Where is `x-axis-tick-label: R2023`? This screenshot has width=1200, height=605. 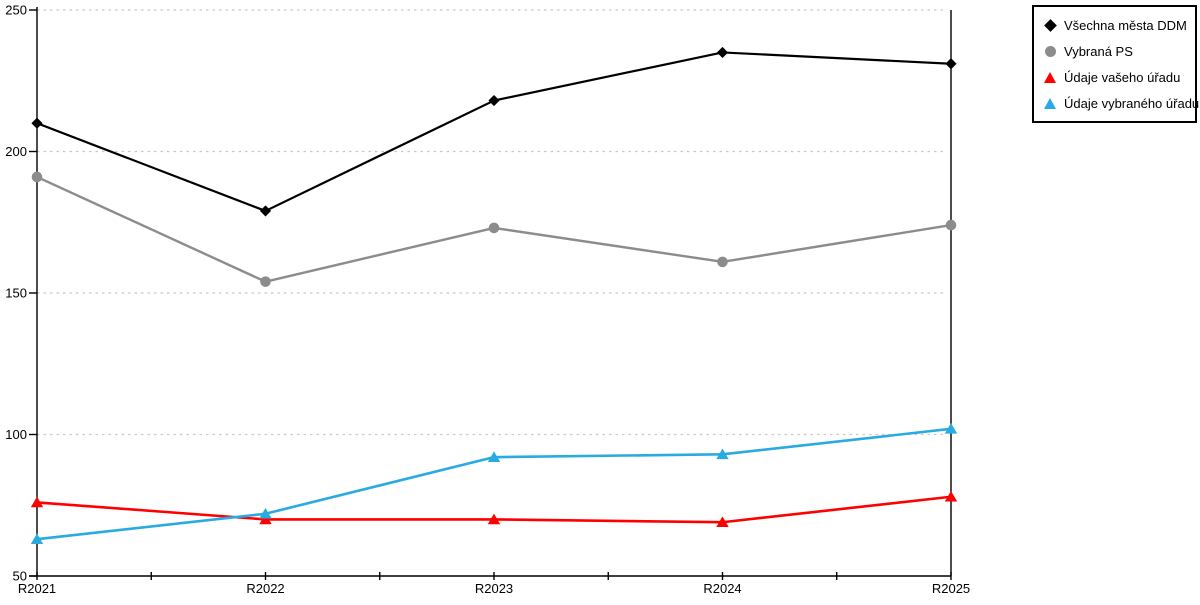 x-axis-tick-label: R2023 is located at coordinates (494, 588).